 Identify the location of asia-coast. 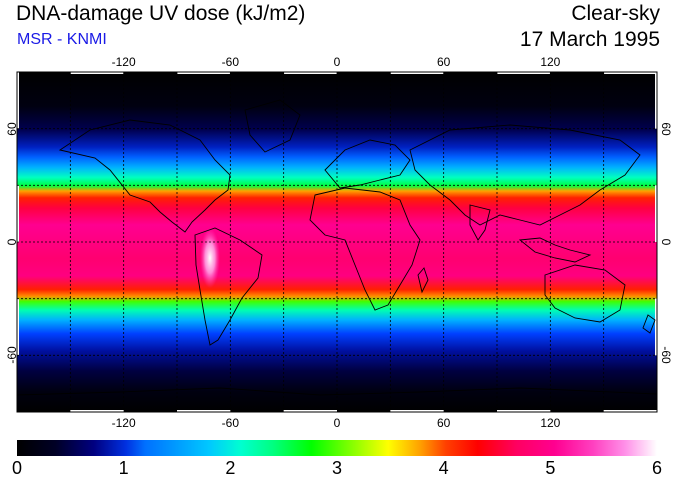
(525, 175).